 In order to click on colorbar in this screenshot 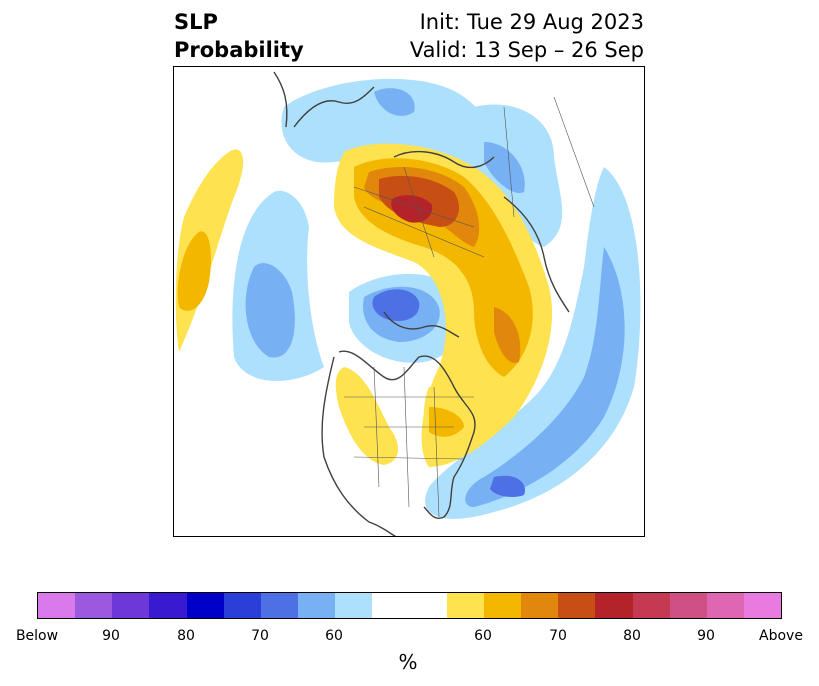, I will do `click(409, 605)`.